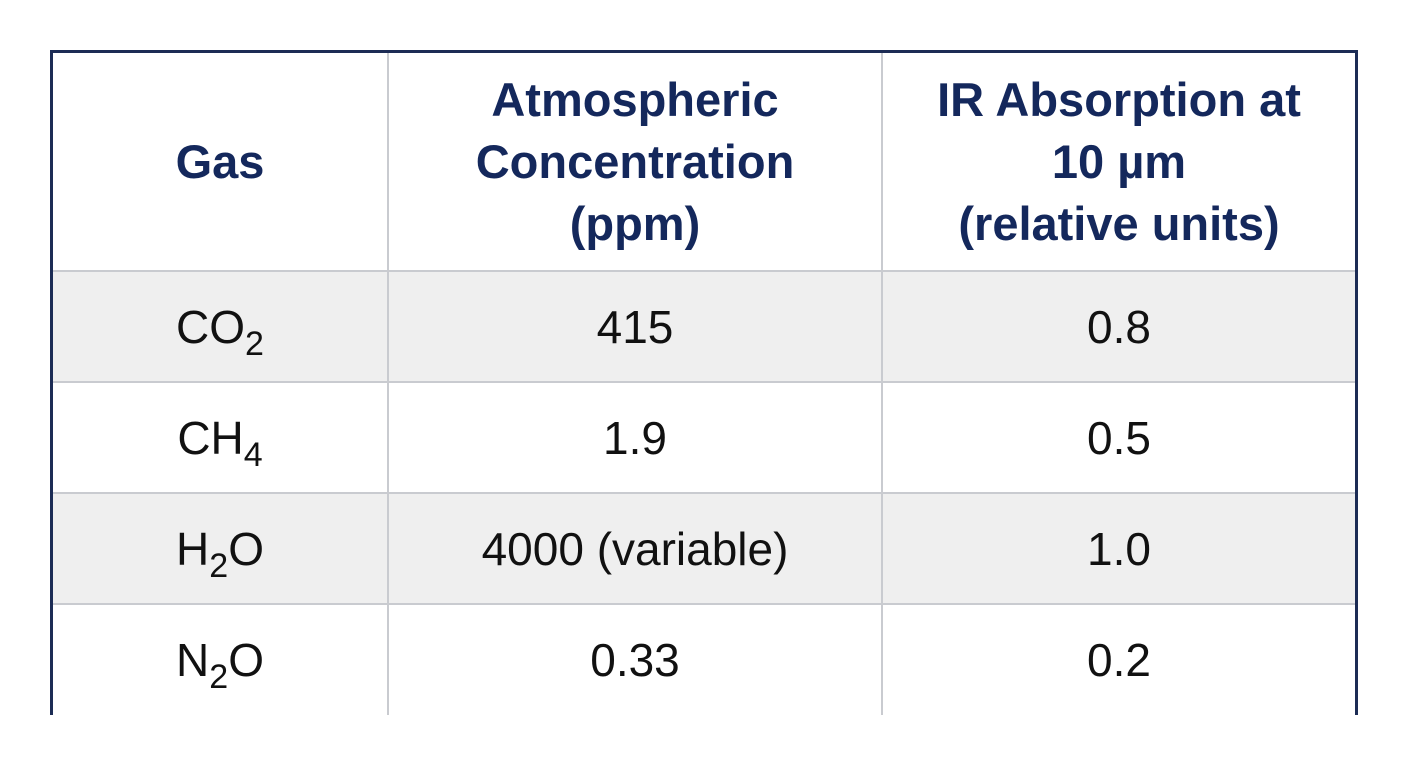  Describe the element at coordinates (635, 437) in the screenshot. I see `concentration-cell: 1.9` at that location.